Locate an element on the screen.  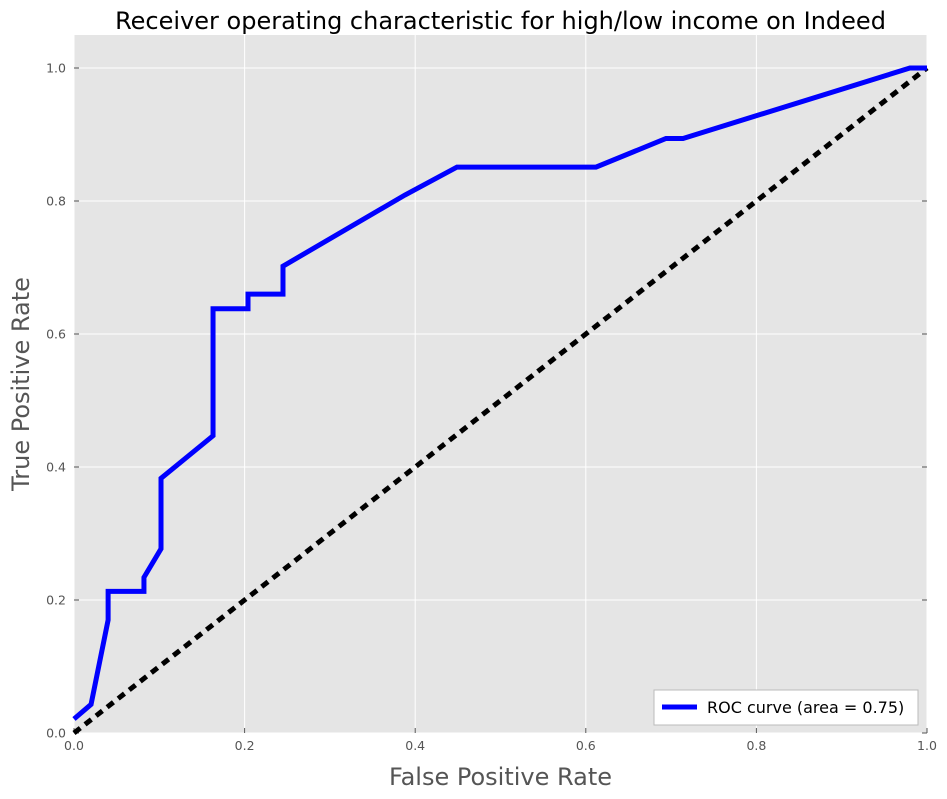
x-tick-label: 0.0 is located at coordinates (74, 745).